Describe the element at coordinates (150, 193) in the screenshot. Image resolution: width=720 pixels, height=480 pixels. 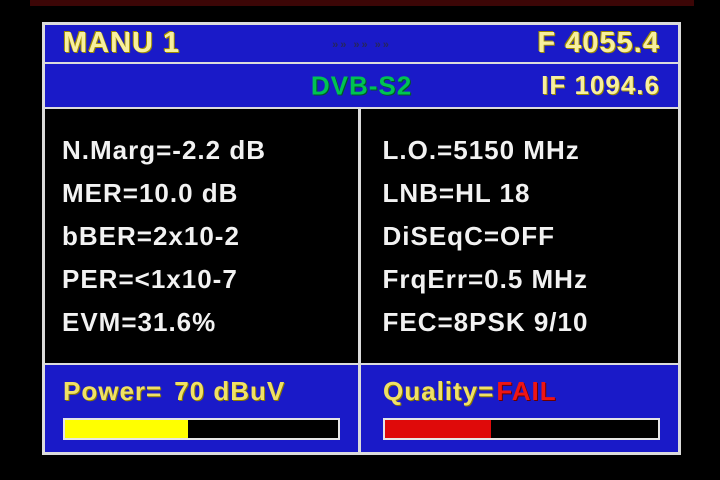
I see `mer-line: MER=10.0 dB` at that location.